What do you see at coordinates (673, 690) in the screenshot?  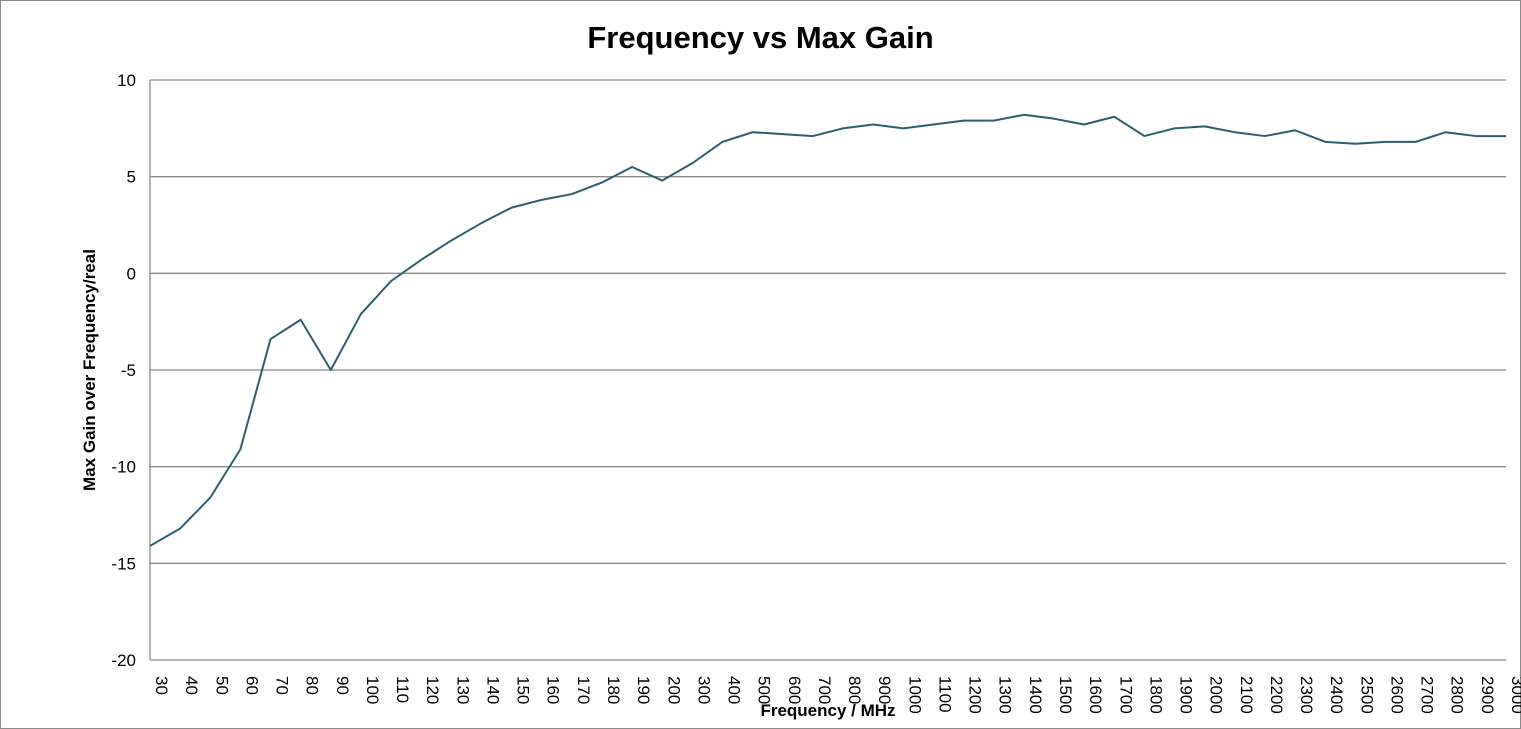 I see `x-tick-label: 200` at bounding box center [673, 690].